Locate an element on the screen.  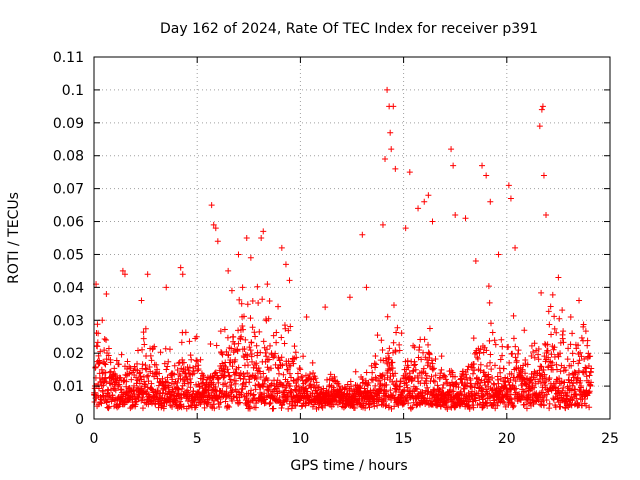
x-tick-label: 15 is located at coordinates (404, 439).